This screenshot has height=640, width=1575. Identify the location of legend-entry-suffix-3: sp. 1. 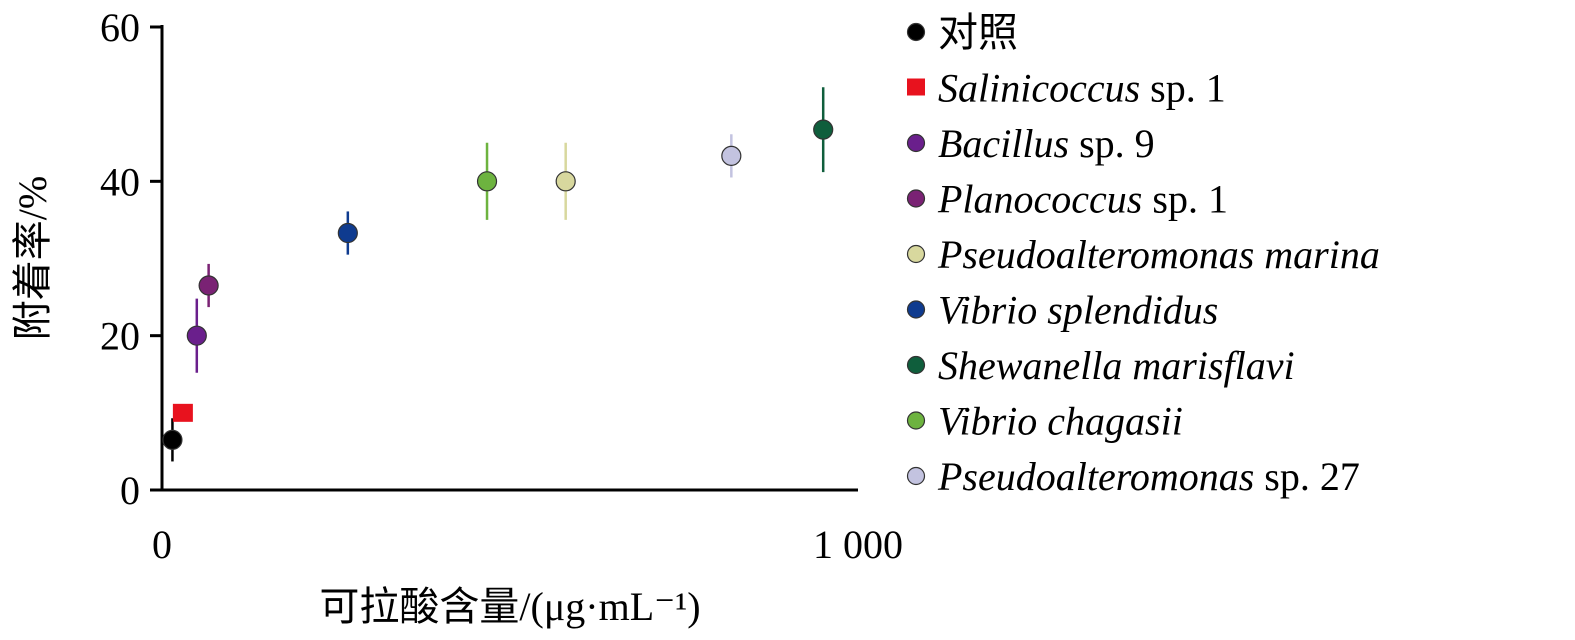
(1185, 199).